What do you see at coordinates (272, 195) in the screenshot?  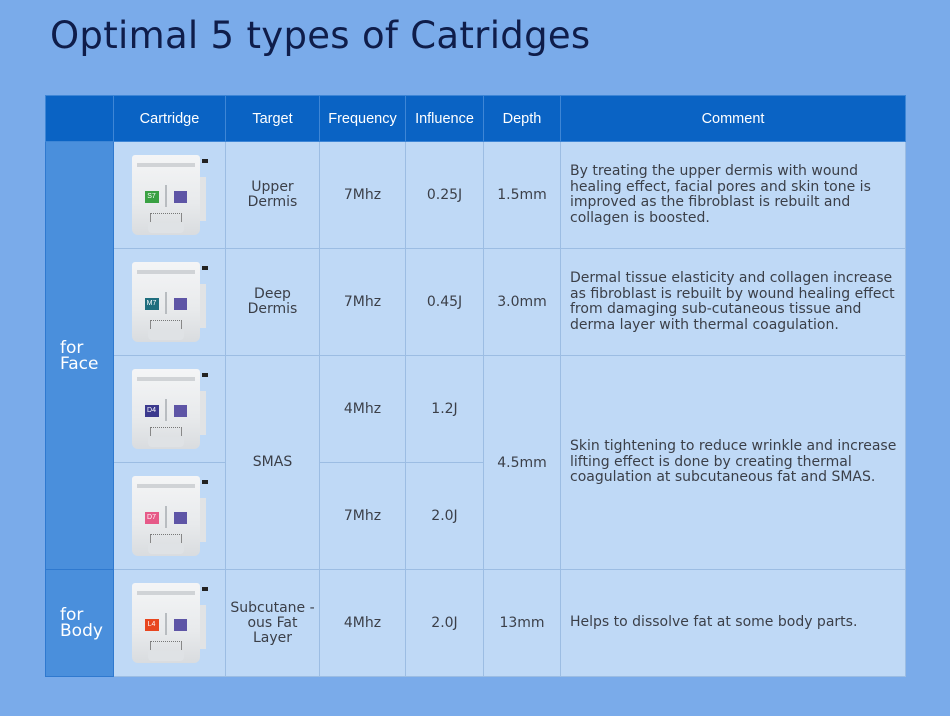 I see `target-cell: Upper Dermis` at bounding box center [272, 195].